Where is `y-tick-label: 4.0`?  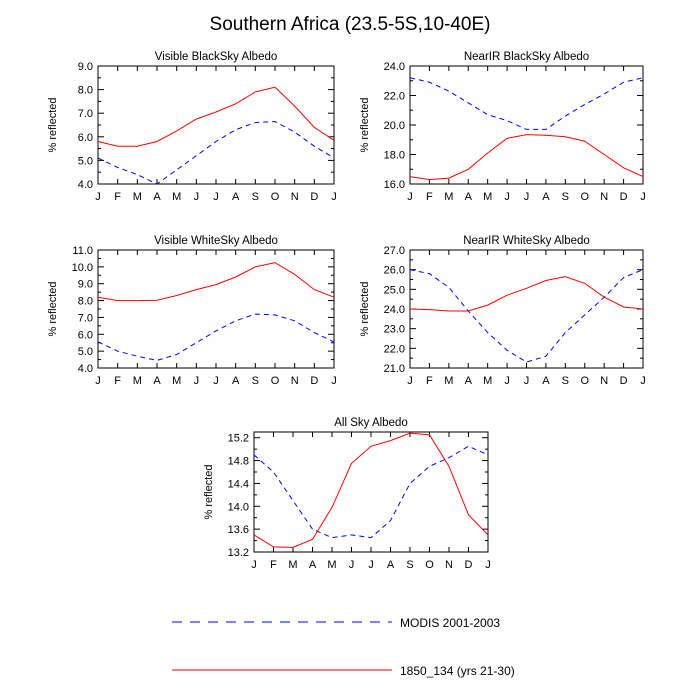
y-tick-label: 4.0 is located at coordinates (85, 369).